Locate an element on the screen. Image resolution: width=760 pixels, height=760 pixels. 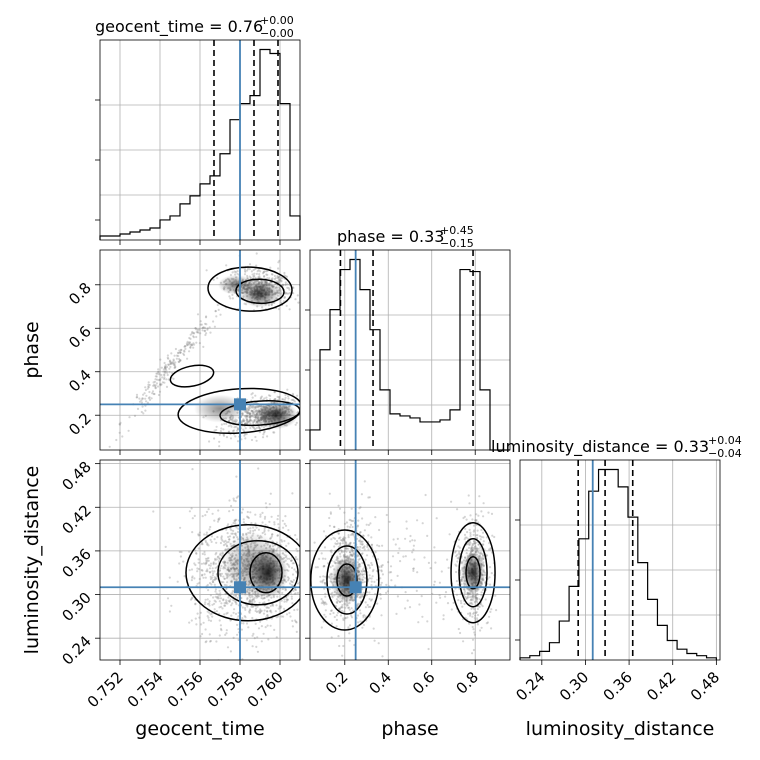
panel-phase-vs-geocent_time is located at coordinates (200, 350).